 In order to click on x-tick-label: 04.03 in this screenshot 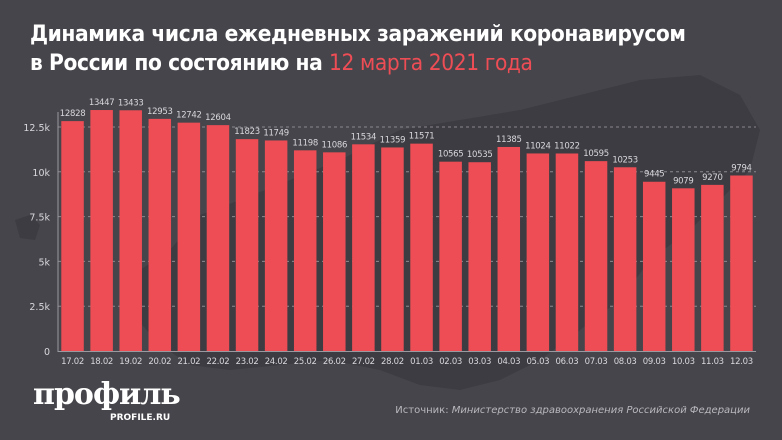, I will do `click(508, 362)`.